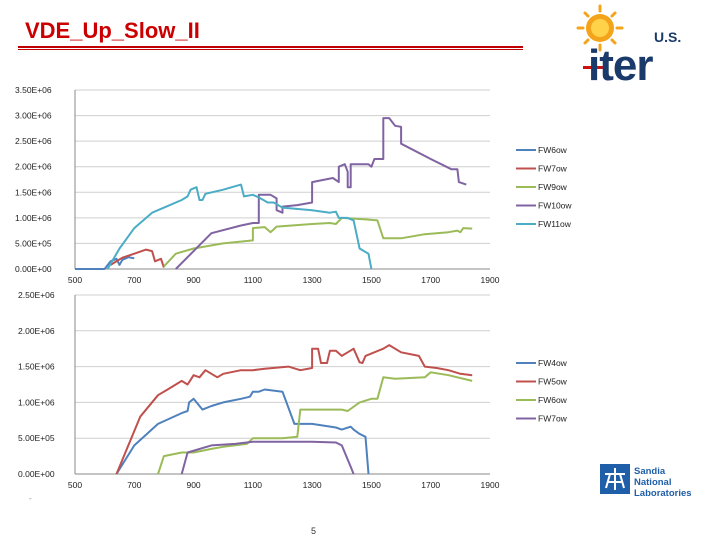 Image resolution: width=720 pixels, height=540 pixels. I want to click on bottom-y-tick-label: 1.00E+06, so click(36, 402).